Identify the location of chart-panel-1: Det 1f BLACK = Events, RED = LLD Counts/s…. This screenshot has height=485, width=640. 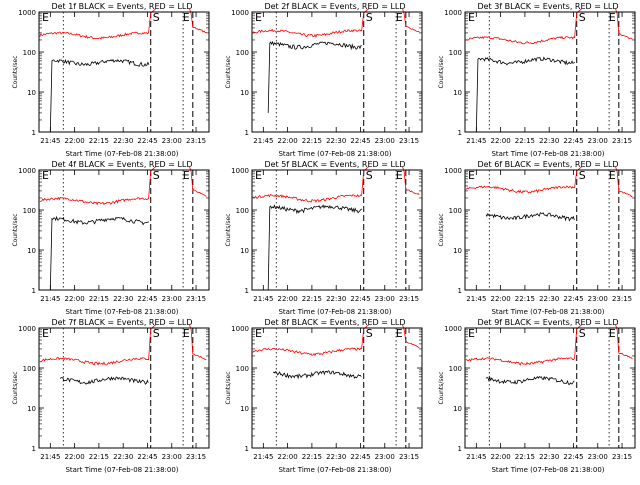
(111, 80).